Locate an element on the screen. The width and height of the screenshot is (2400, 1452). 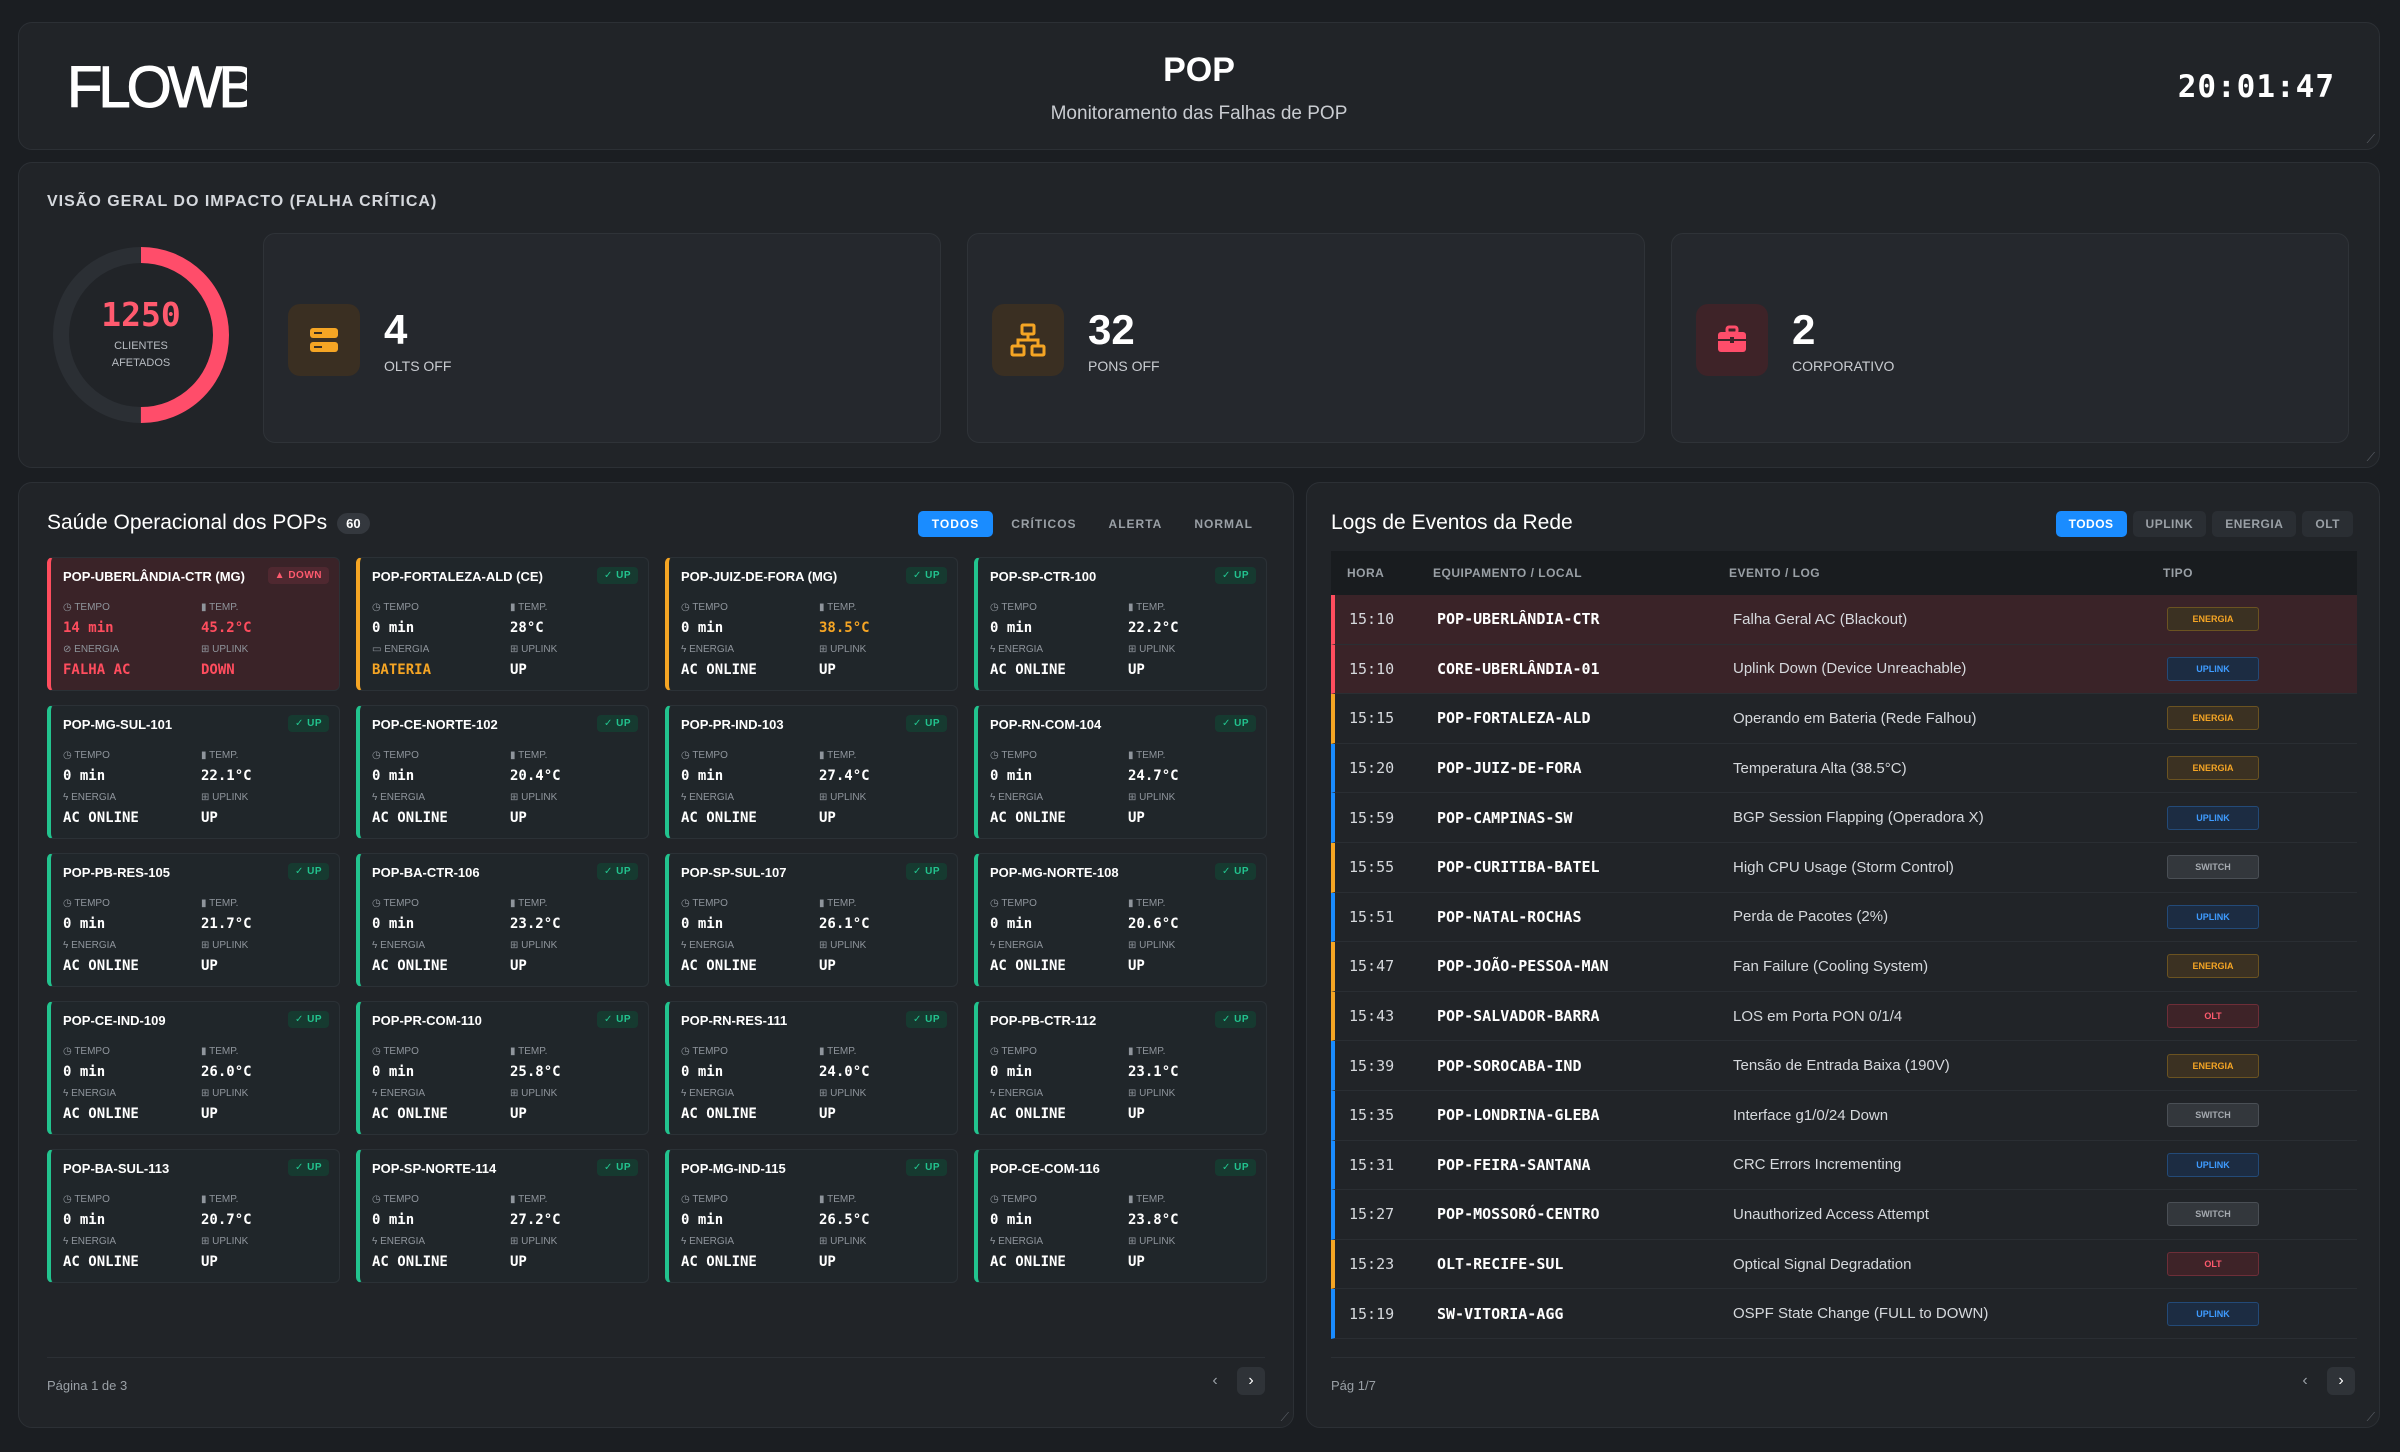
log-tipo-badge: UPLINK is located at coordinates (2213, 1164).